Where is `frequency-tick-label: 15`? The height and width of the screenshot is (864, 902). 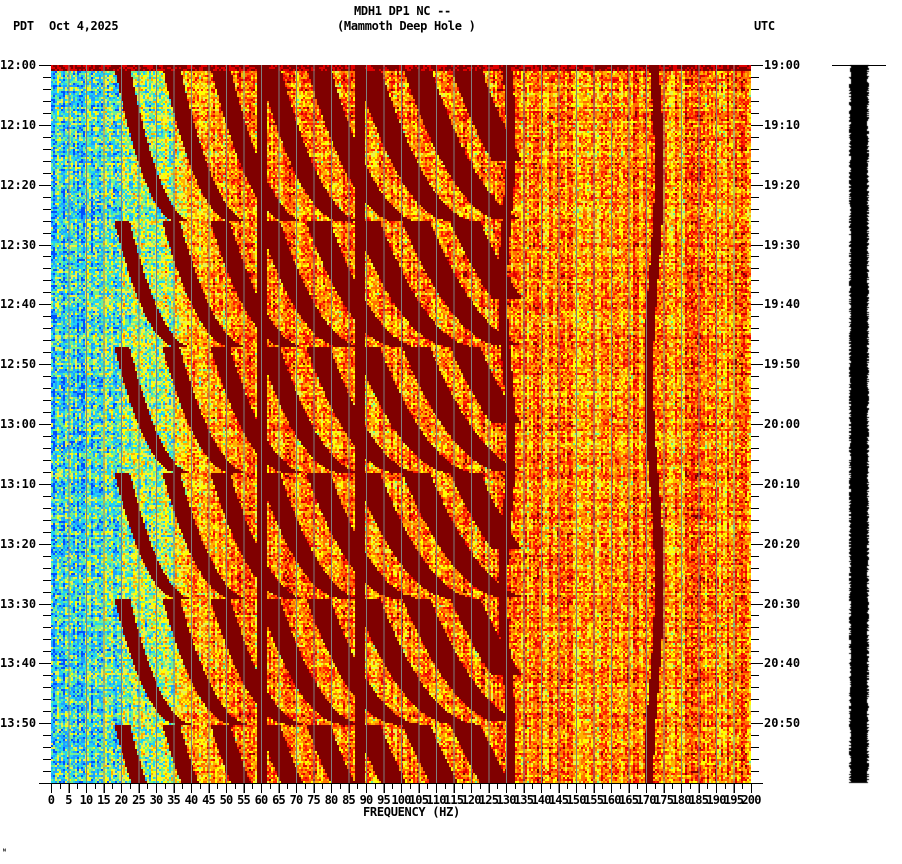 frequency-tick-label: 15 is located at coordinates (104, 800).